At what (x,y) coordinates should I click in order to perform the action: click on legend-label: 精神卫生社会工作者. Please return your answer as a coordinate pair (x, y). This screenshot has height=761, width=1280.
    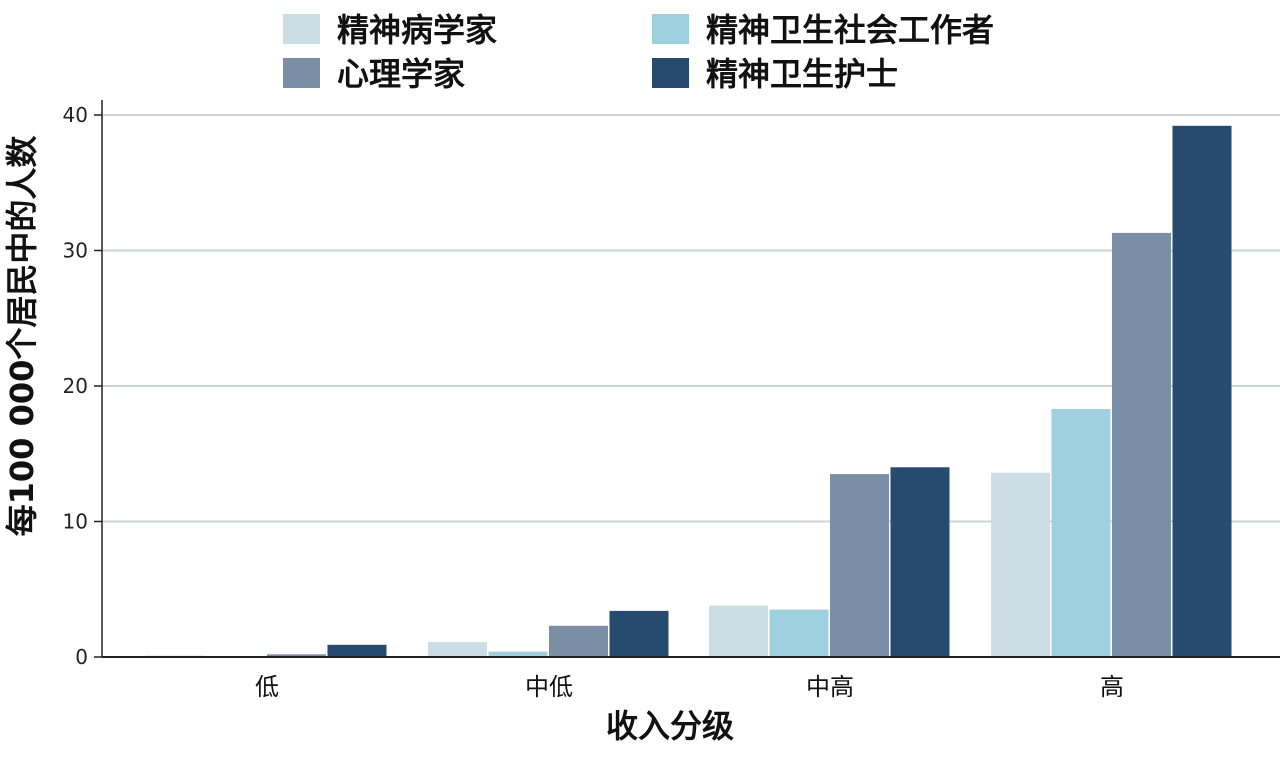
    Looking at the image, I should click on (850, 30).